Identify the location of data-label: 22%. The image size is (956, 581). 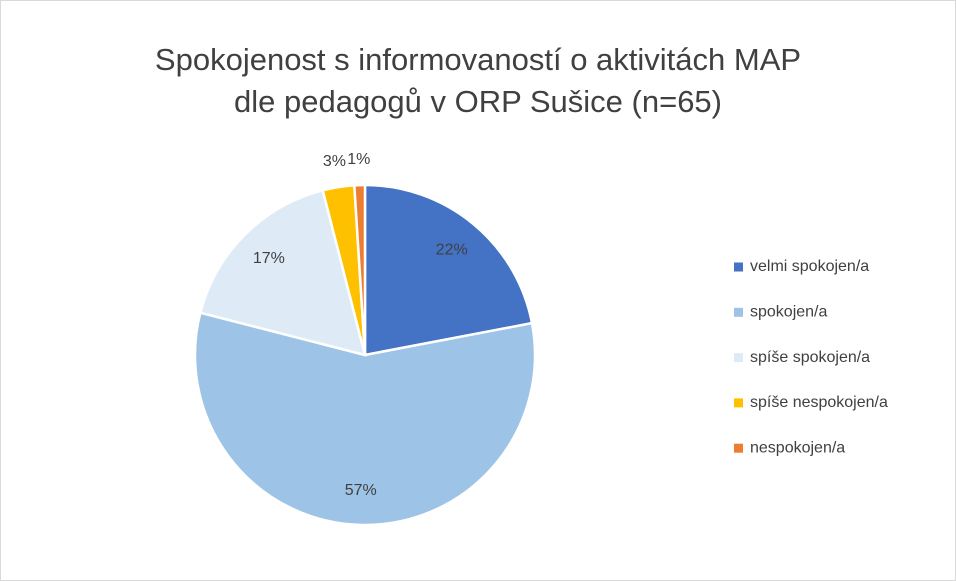
(452, 249).